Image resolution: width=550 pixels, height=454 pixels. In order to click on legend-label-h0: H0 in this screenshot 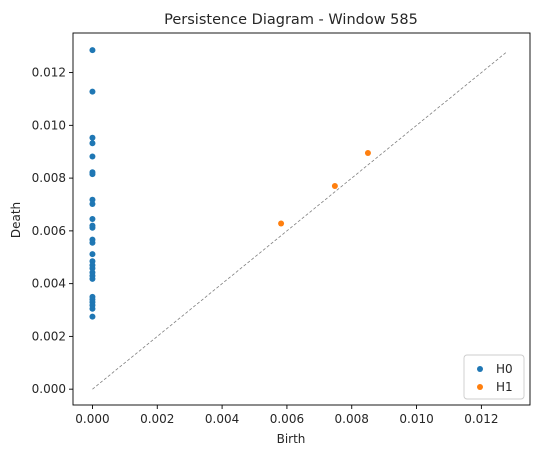, I will do `click(504, 369)`.